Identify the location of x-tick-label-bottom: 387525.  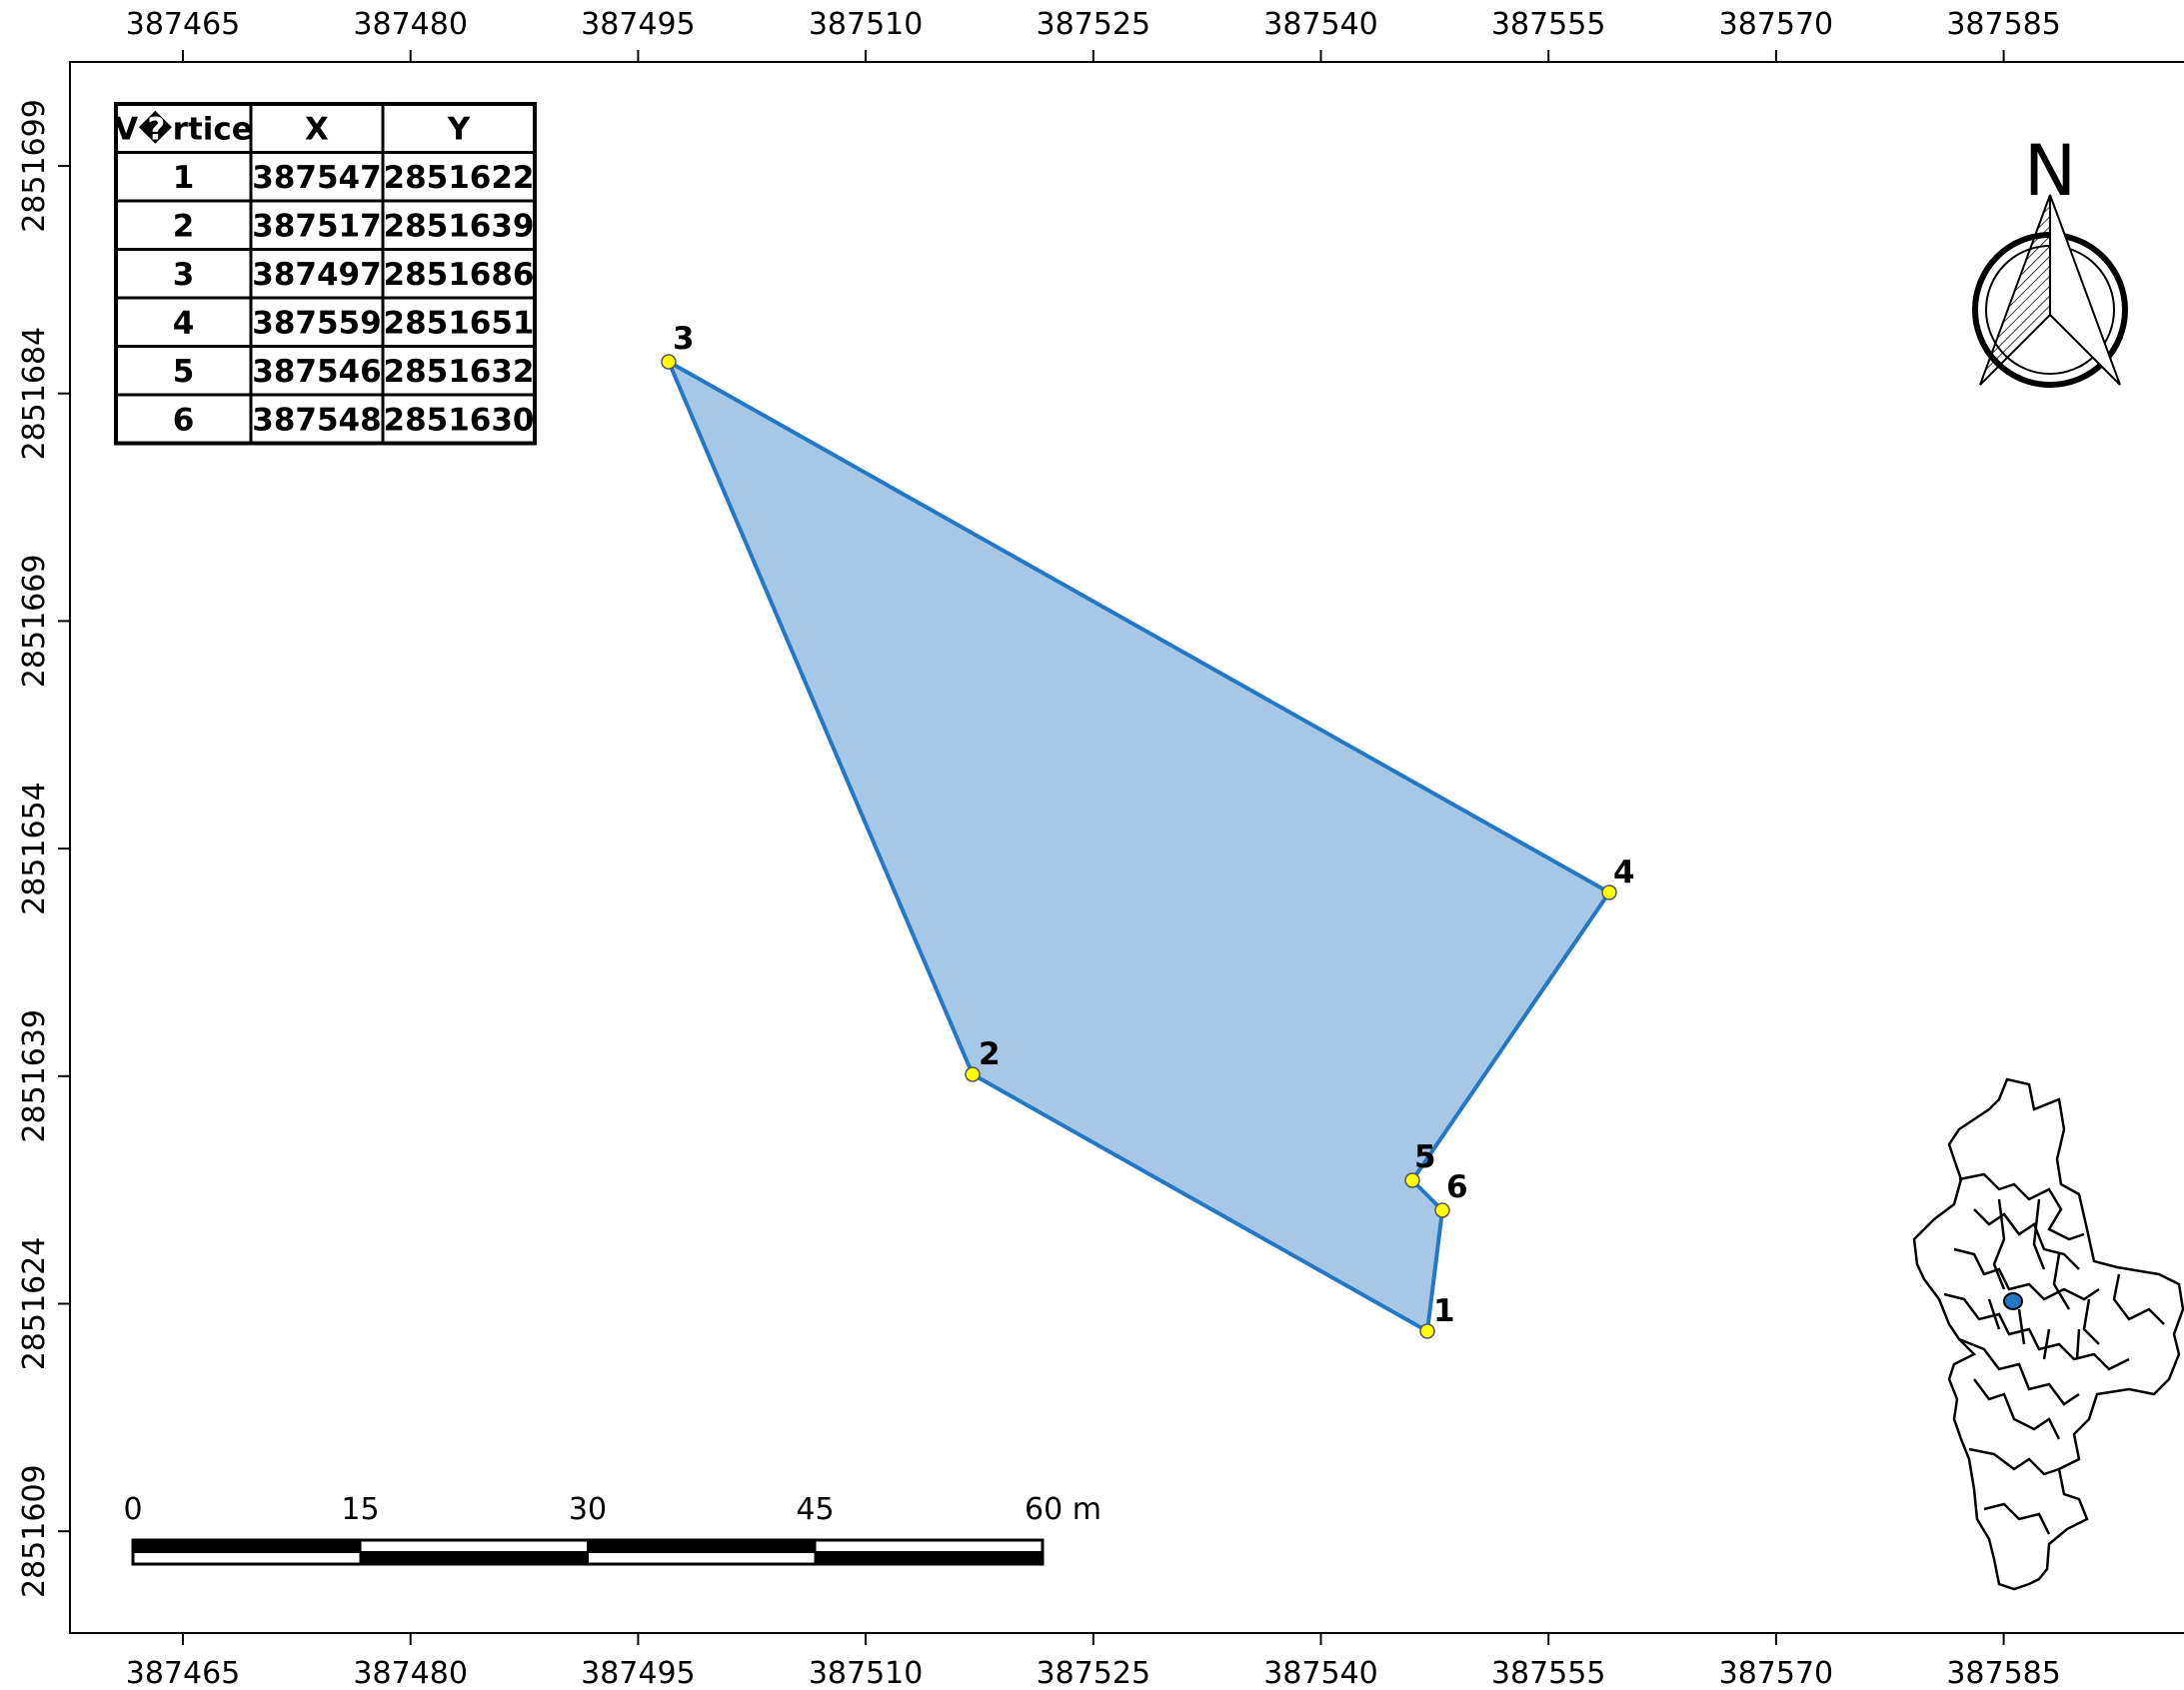
(1094, 1673).